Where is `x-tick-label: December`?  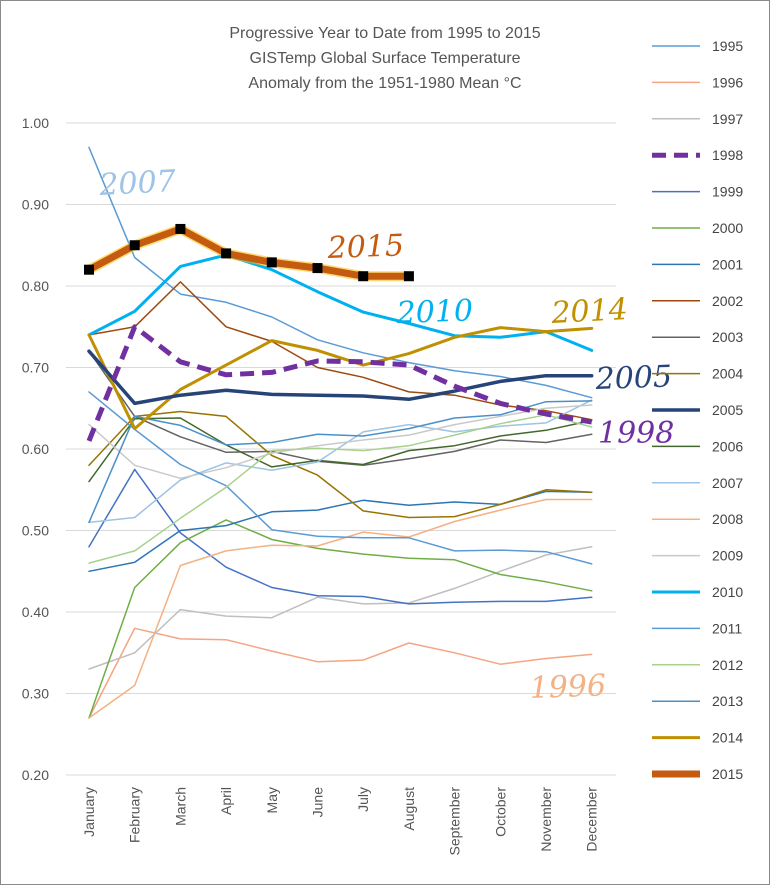
x-tick-label: December is located at coordinates (592, 819).